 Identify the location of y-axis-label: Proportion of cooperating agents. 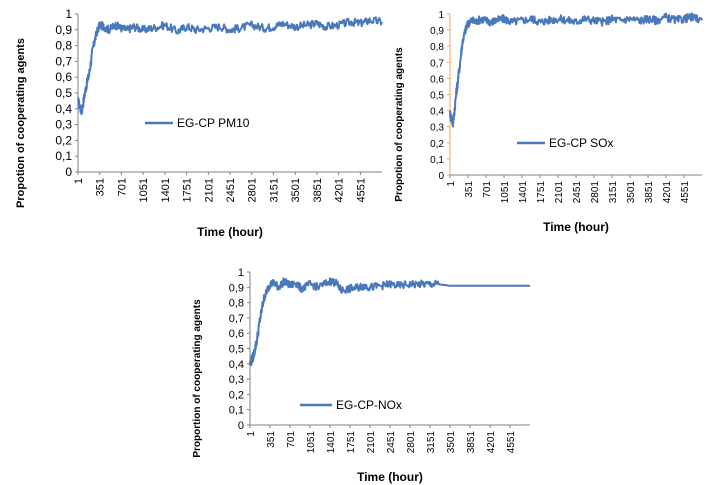
(197, 378).